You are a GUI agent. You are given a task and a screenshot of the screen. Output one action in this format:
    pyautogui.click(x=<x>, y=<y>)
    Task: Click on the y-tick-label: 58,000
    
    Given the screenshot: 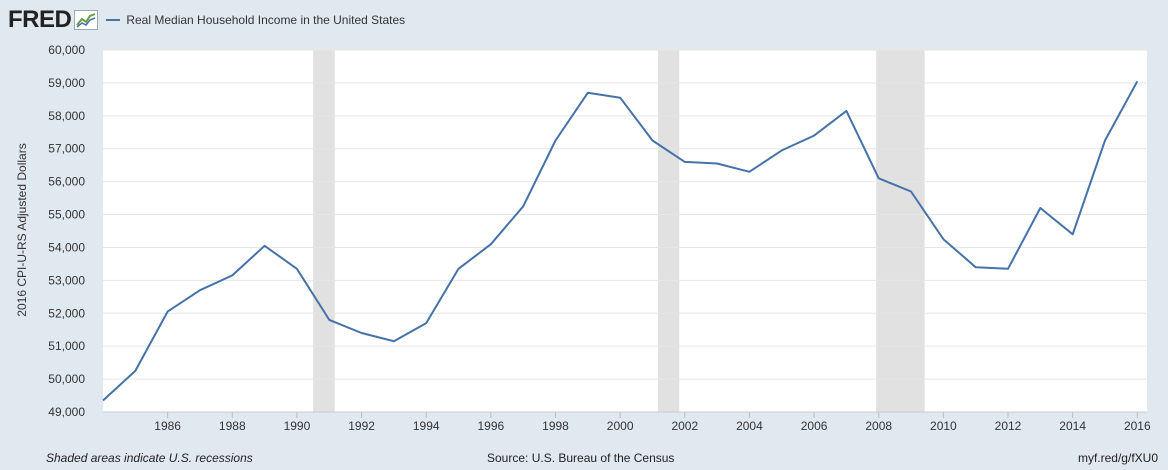 What is the action you would take?
    pyautogui.click(x=66, y=116)
    